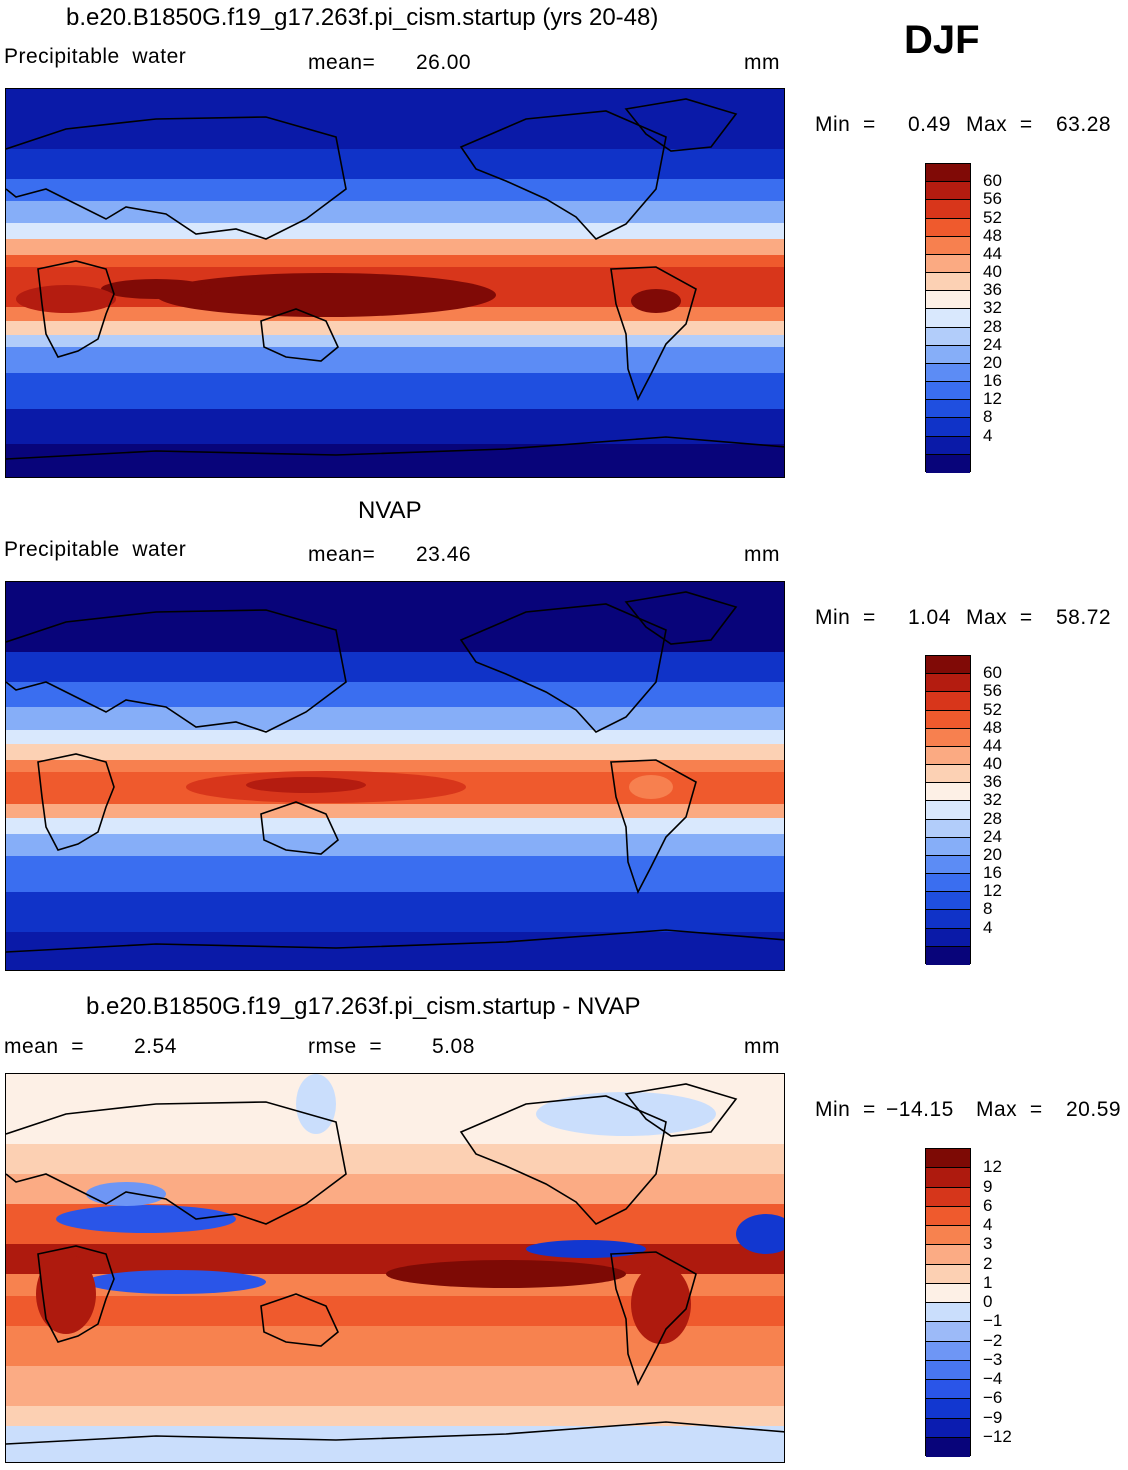 The width and height of the screenshot is (1128, 1470). What do you see at coordinates (948, 1302) in the screenshot?
I see `panel3-colorbar` at bounding box center [948, 1302].